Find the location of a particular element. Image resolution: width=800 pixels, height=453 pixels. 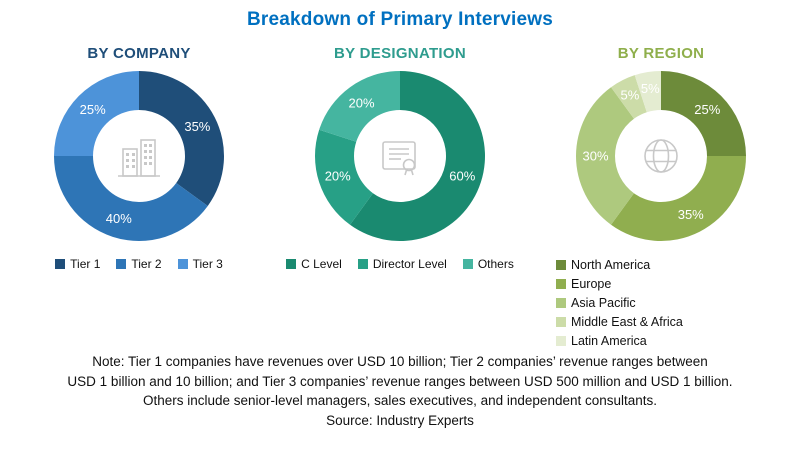

legend-company: Tier 1 Tier 2 Tier 3 is located at coordinates (139, 264).